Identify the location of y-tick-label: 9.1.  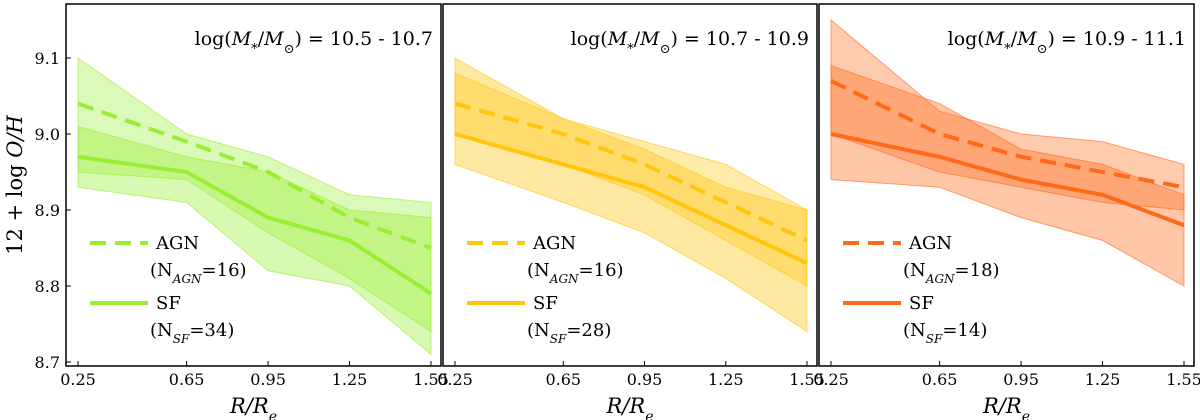
(47, 58).